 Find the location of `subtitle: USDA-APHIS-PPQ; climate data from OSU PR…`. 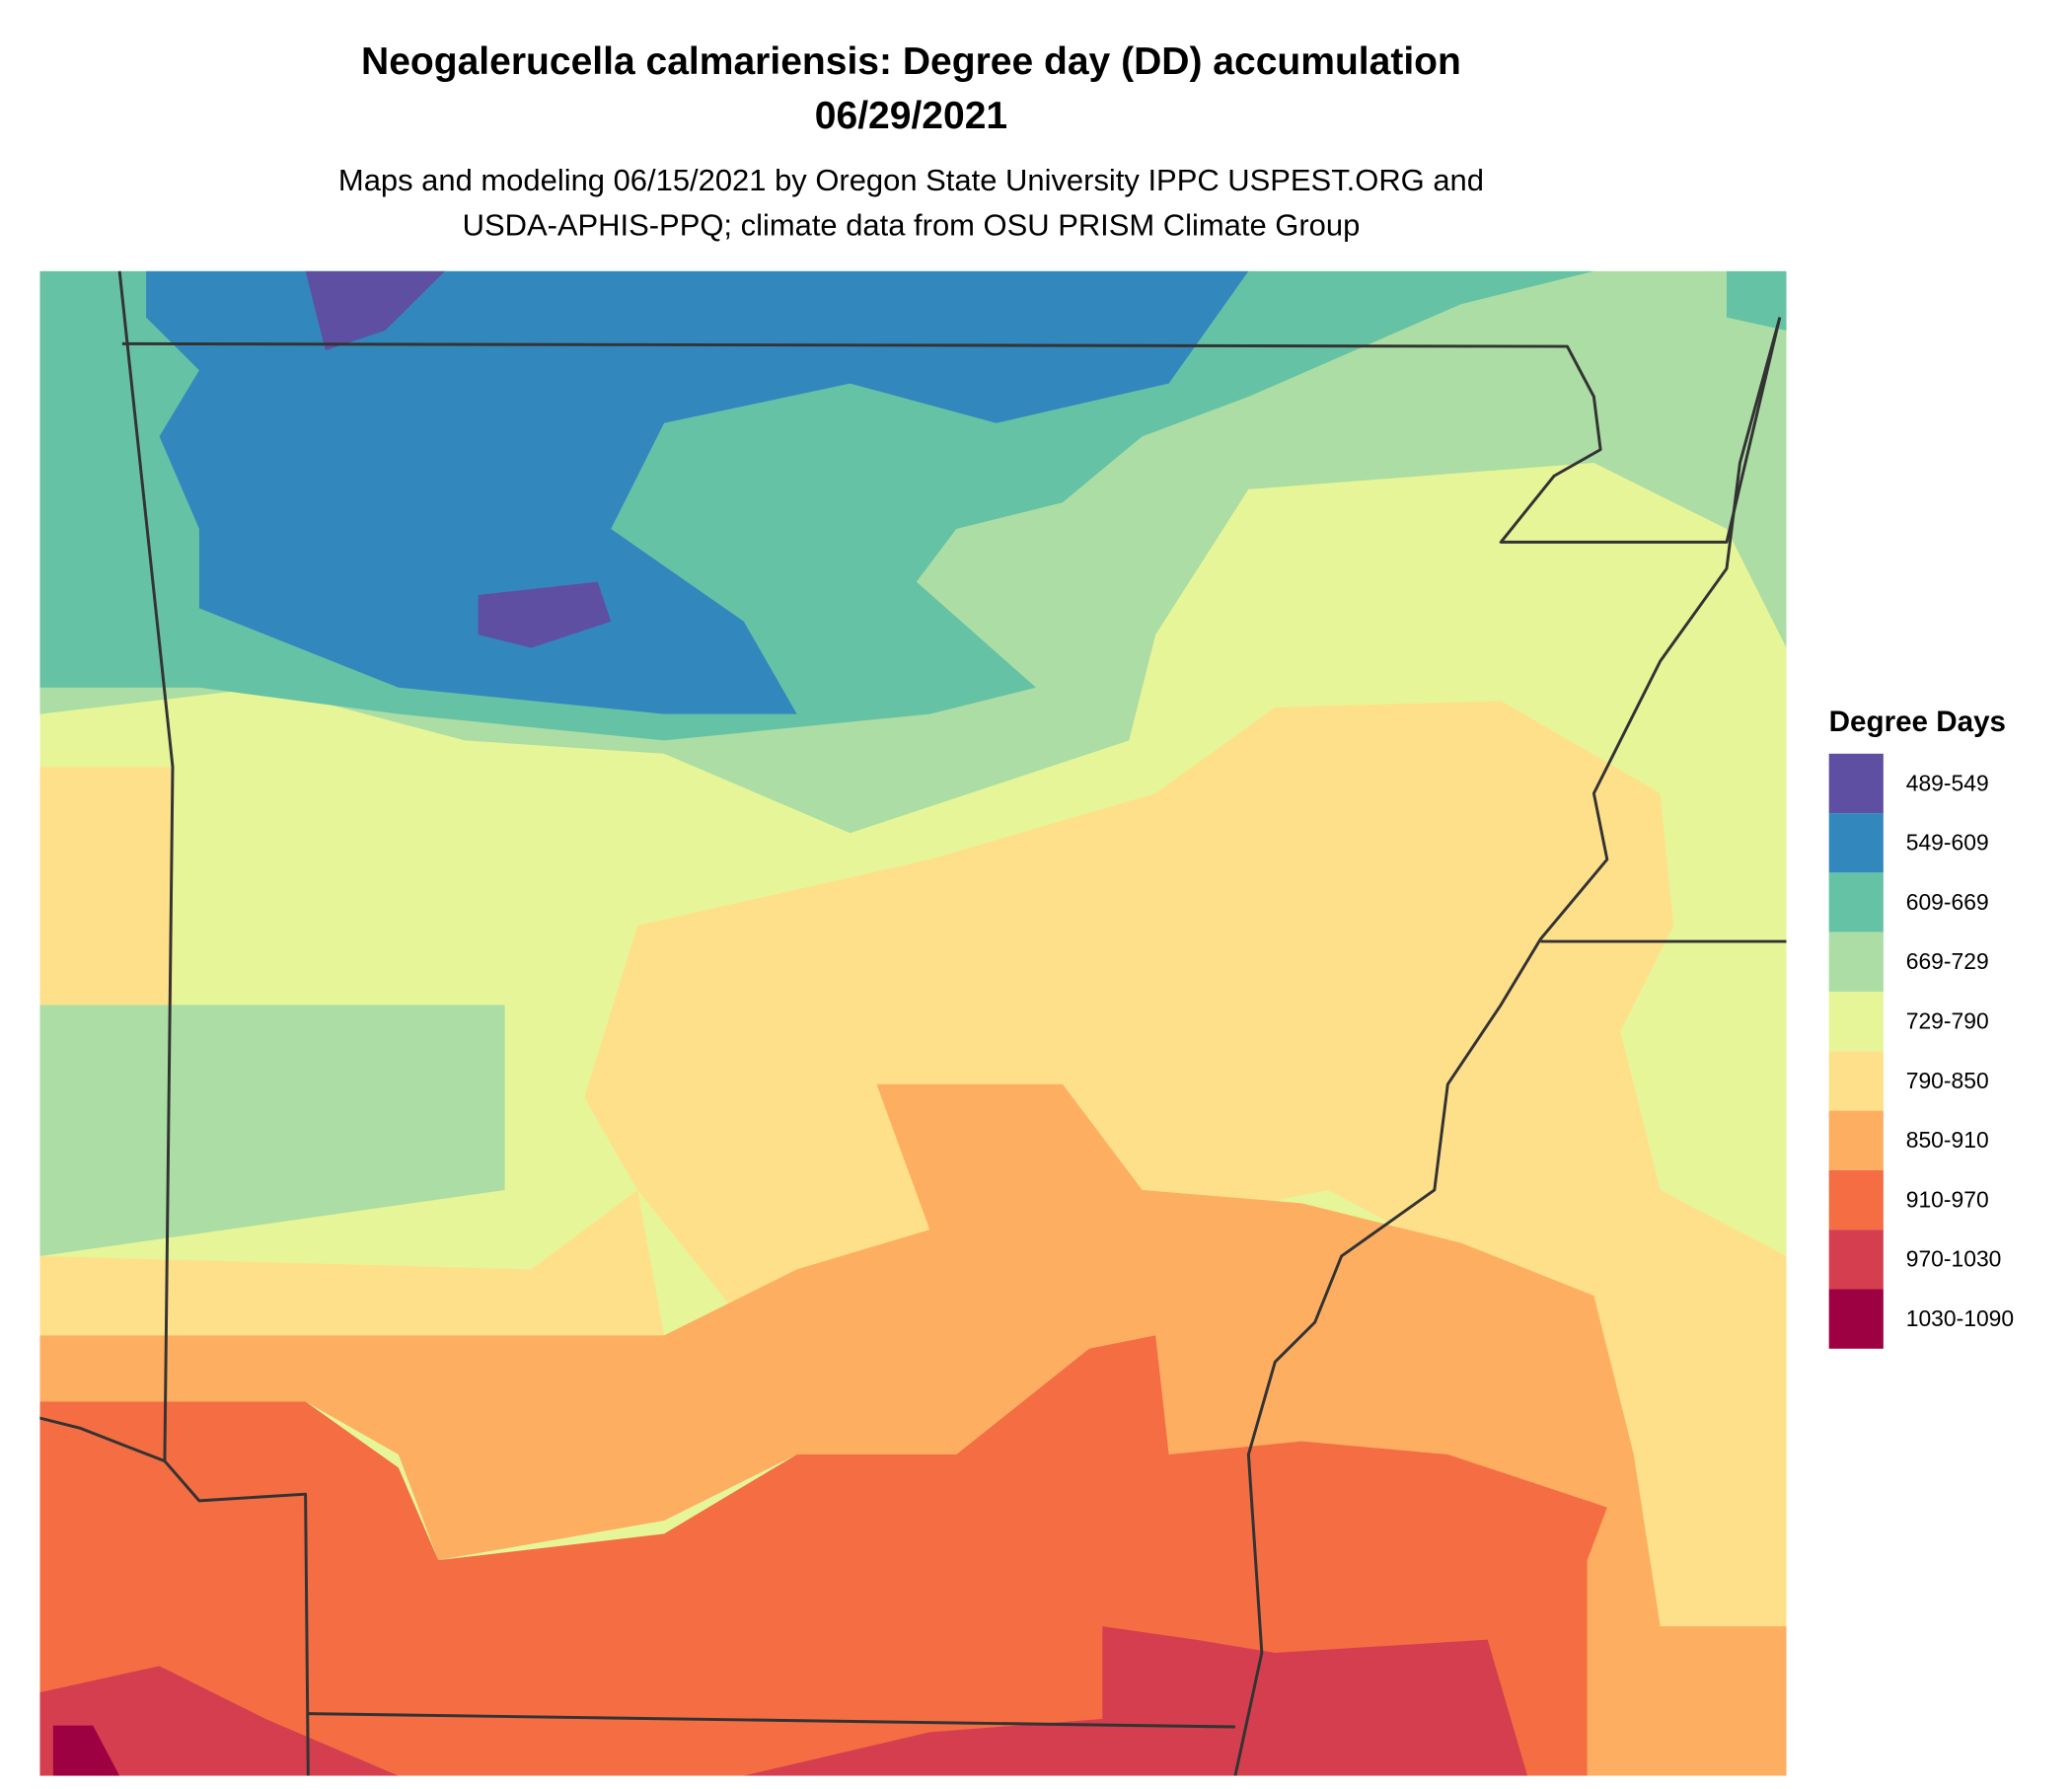

subtitle: USDA-APHIS-PPQ; climate data from OSU PR… is located at coordinates (912, 225).